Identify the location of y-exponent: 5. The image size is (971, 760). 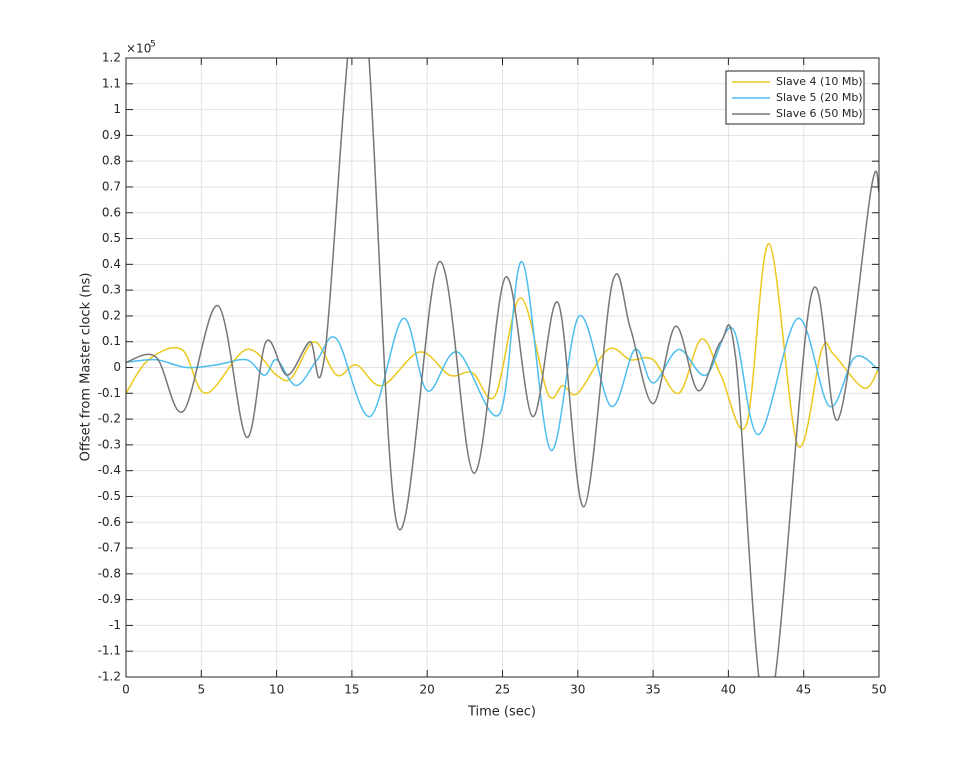
(153, 45).